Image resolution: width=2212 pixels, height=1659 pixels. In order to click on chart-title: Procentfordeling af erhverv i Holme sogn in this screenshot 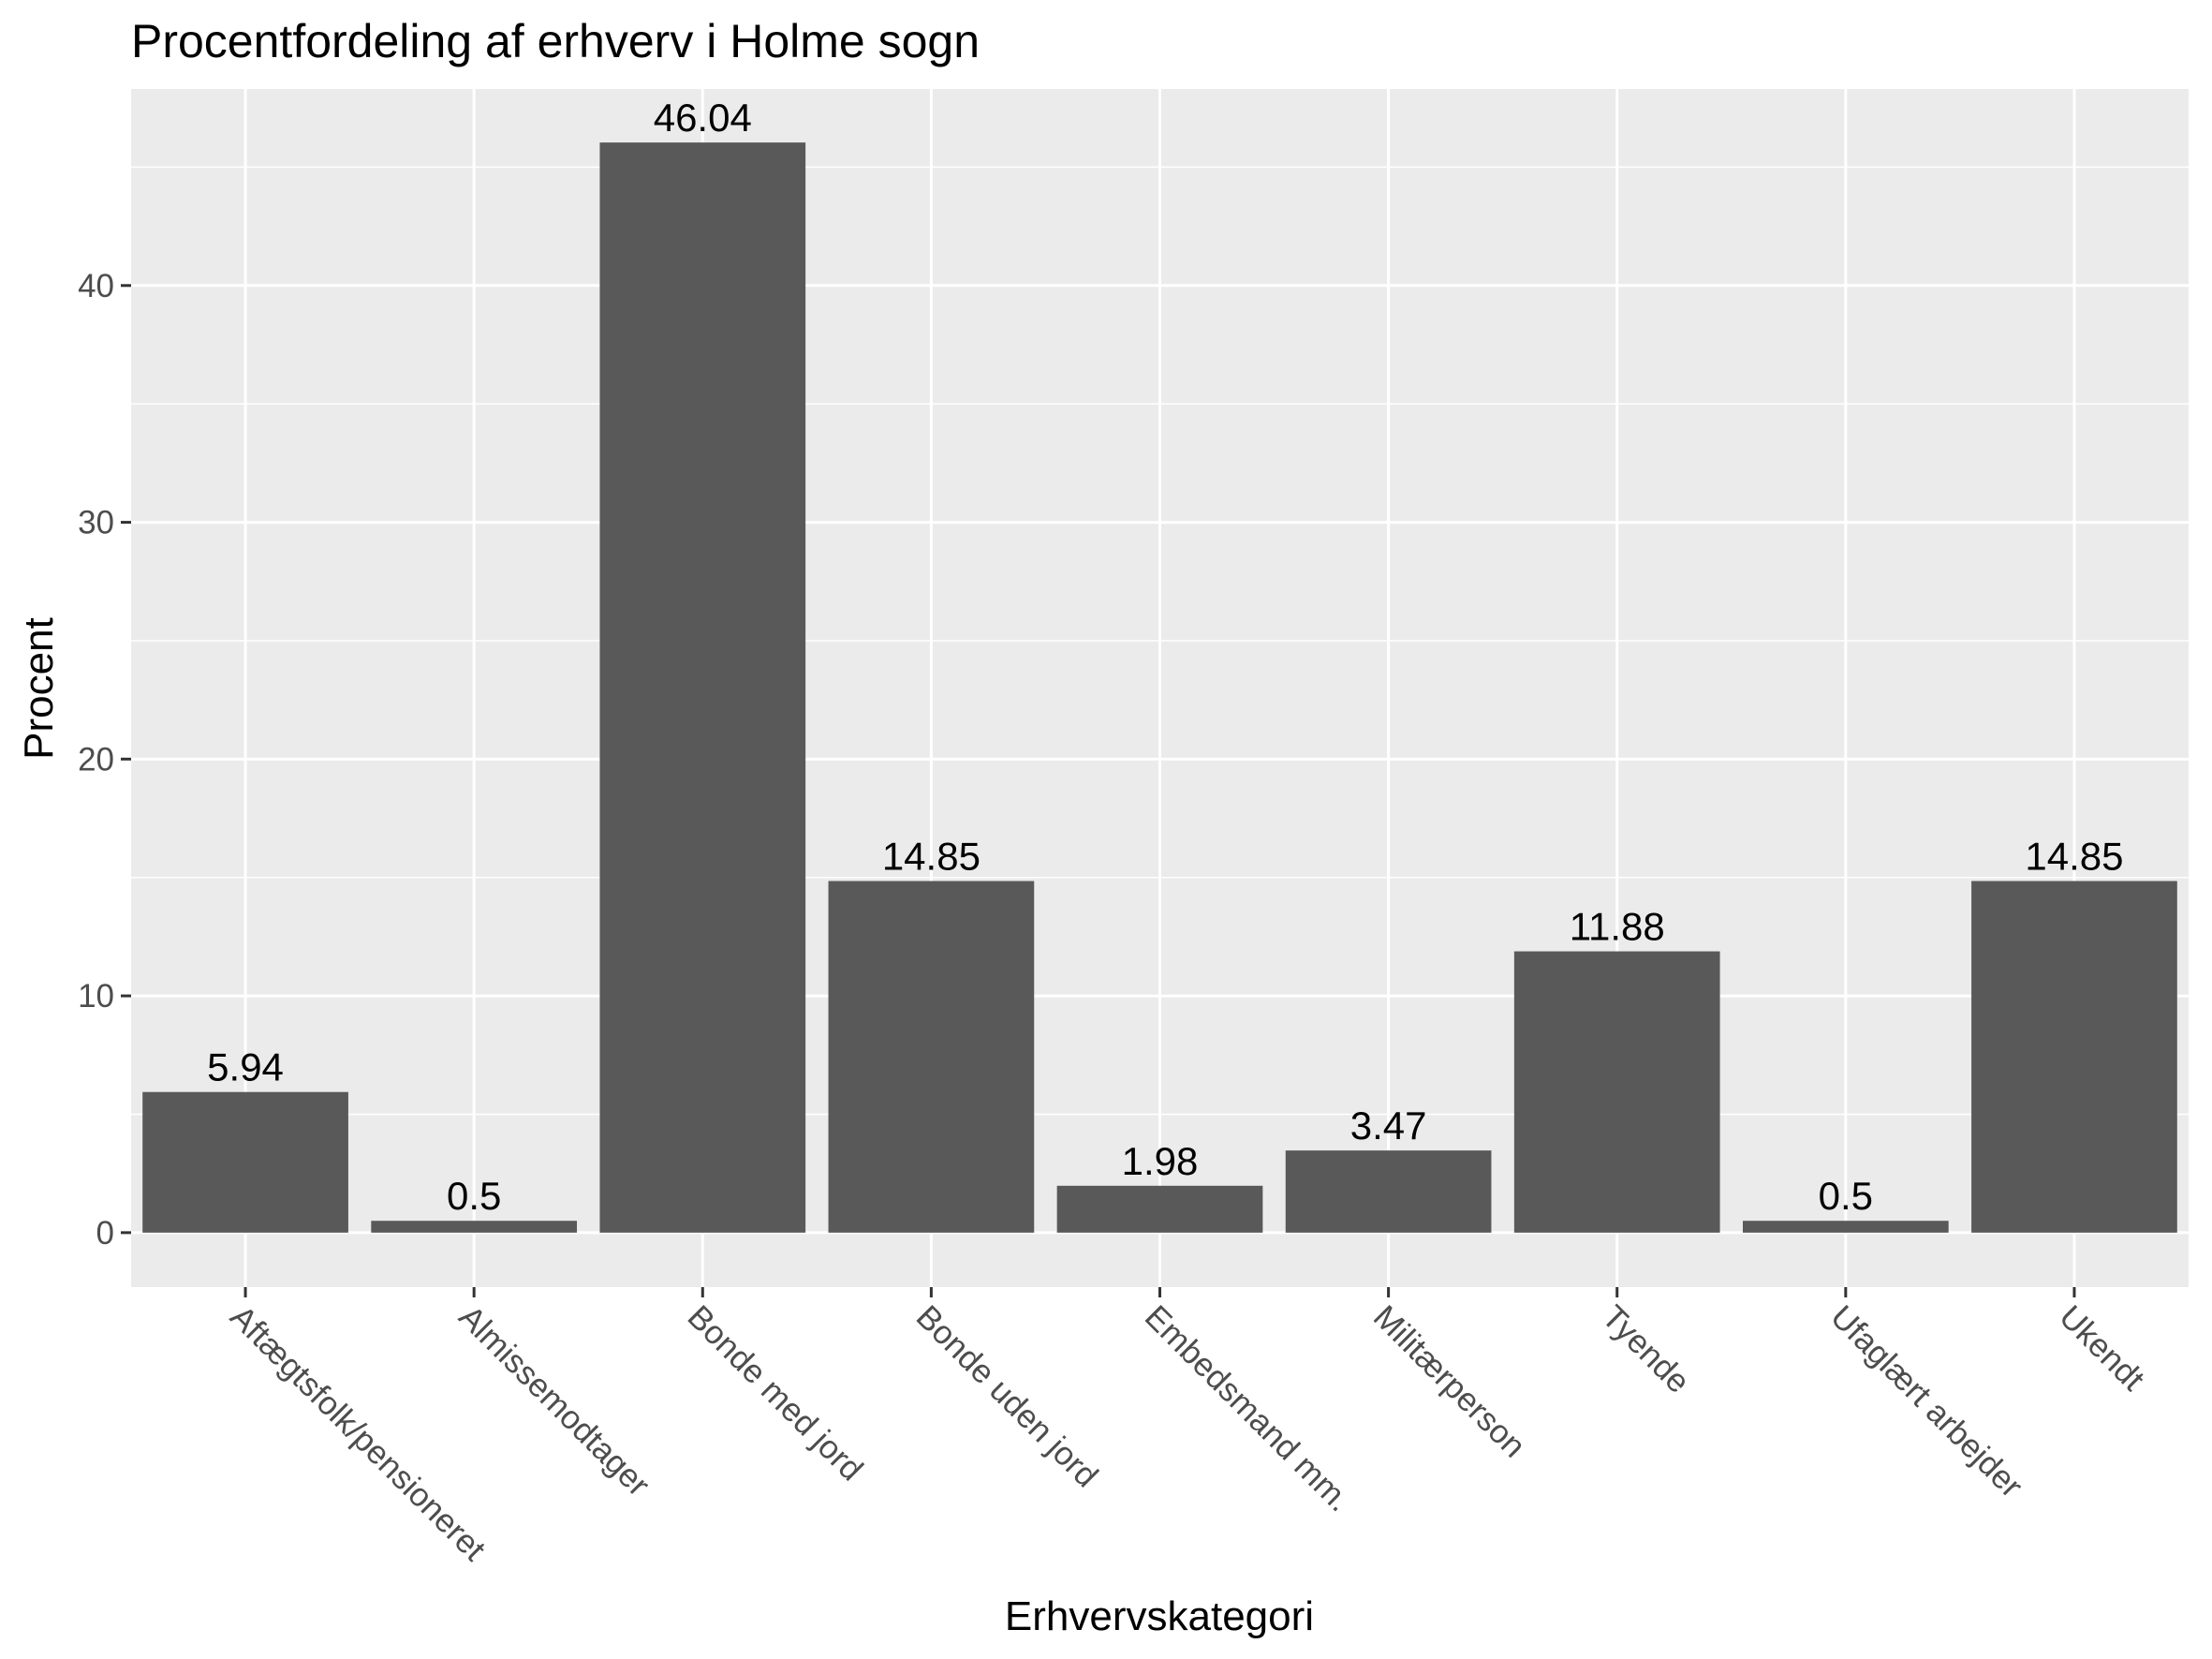, I will do `click(555, 41)`.